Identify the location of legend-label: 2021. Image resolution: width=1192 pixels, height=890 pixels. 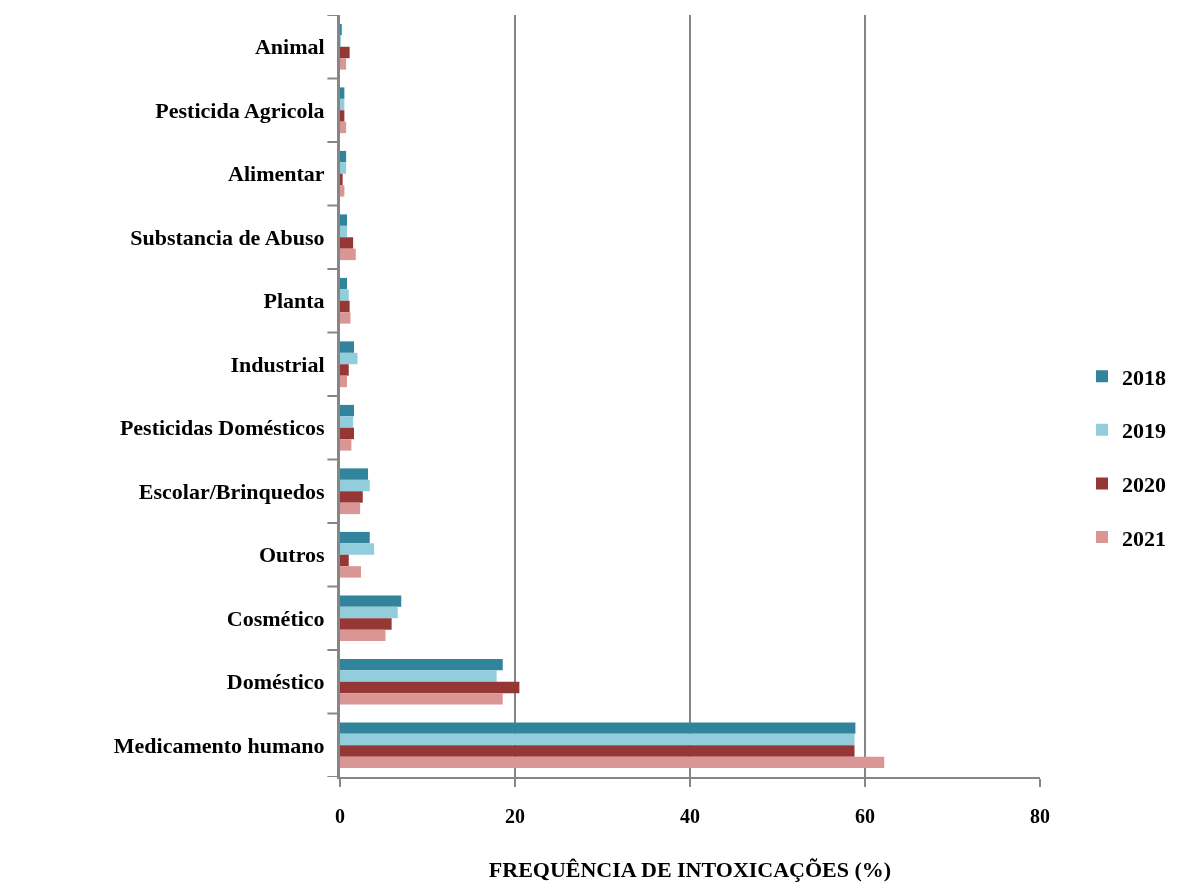
(1144, 538).